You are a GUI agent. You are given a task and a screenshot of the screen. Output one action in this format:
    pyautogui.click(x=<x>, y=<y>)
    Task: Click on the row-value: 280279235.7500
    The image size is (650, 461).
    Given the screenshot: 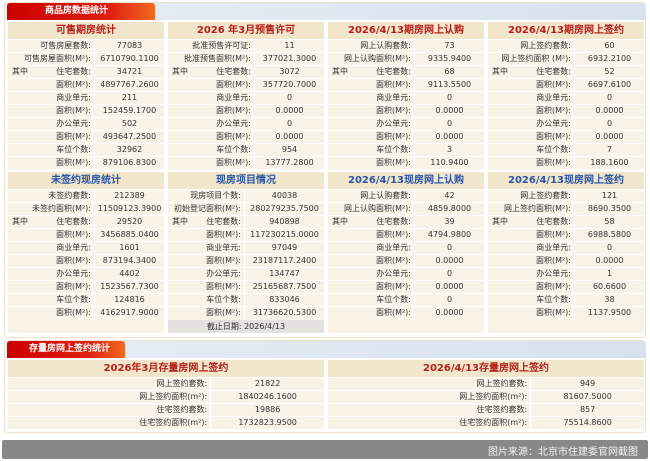 What is the action you would take?
    pyautogui.click(x=284, y=209)
    